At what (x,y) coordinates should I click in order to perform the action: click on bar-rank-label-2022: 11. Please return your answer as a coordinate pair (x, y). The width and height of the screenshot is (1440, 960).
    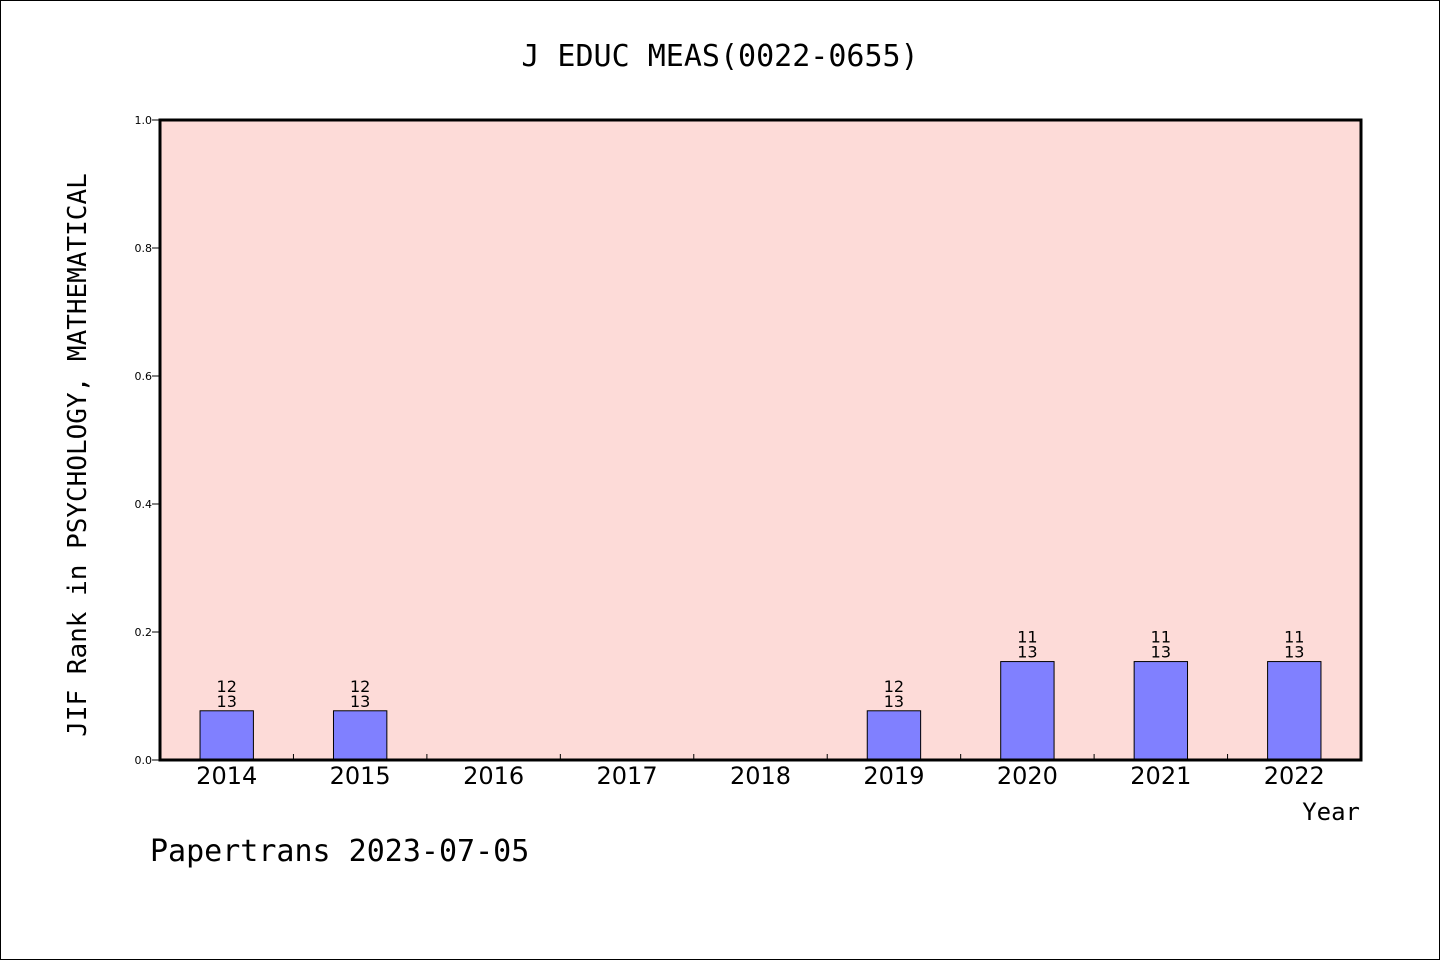
    Looking at the image, I should click on (1294, 637).